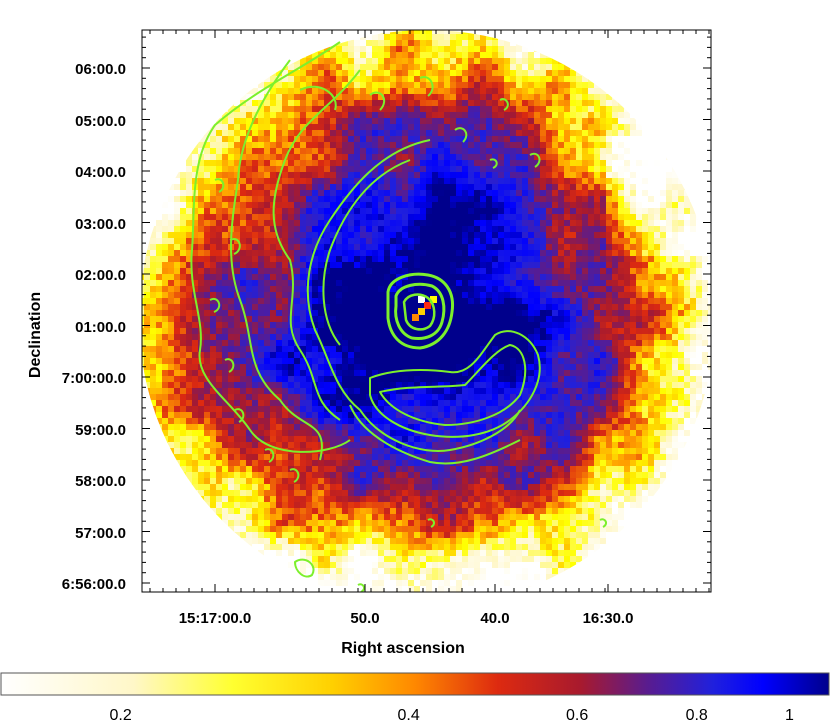  I want to click on y-tick-label: 04:00.0, so click(100, 172).